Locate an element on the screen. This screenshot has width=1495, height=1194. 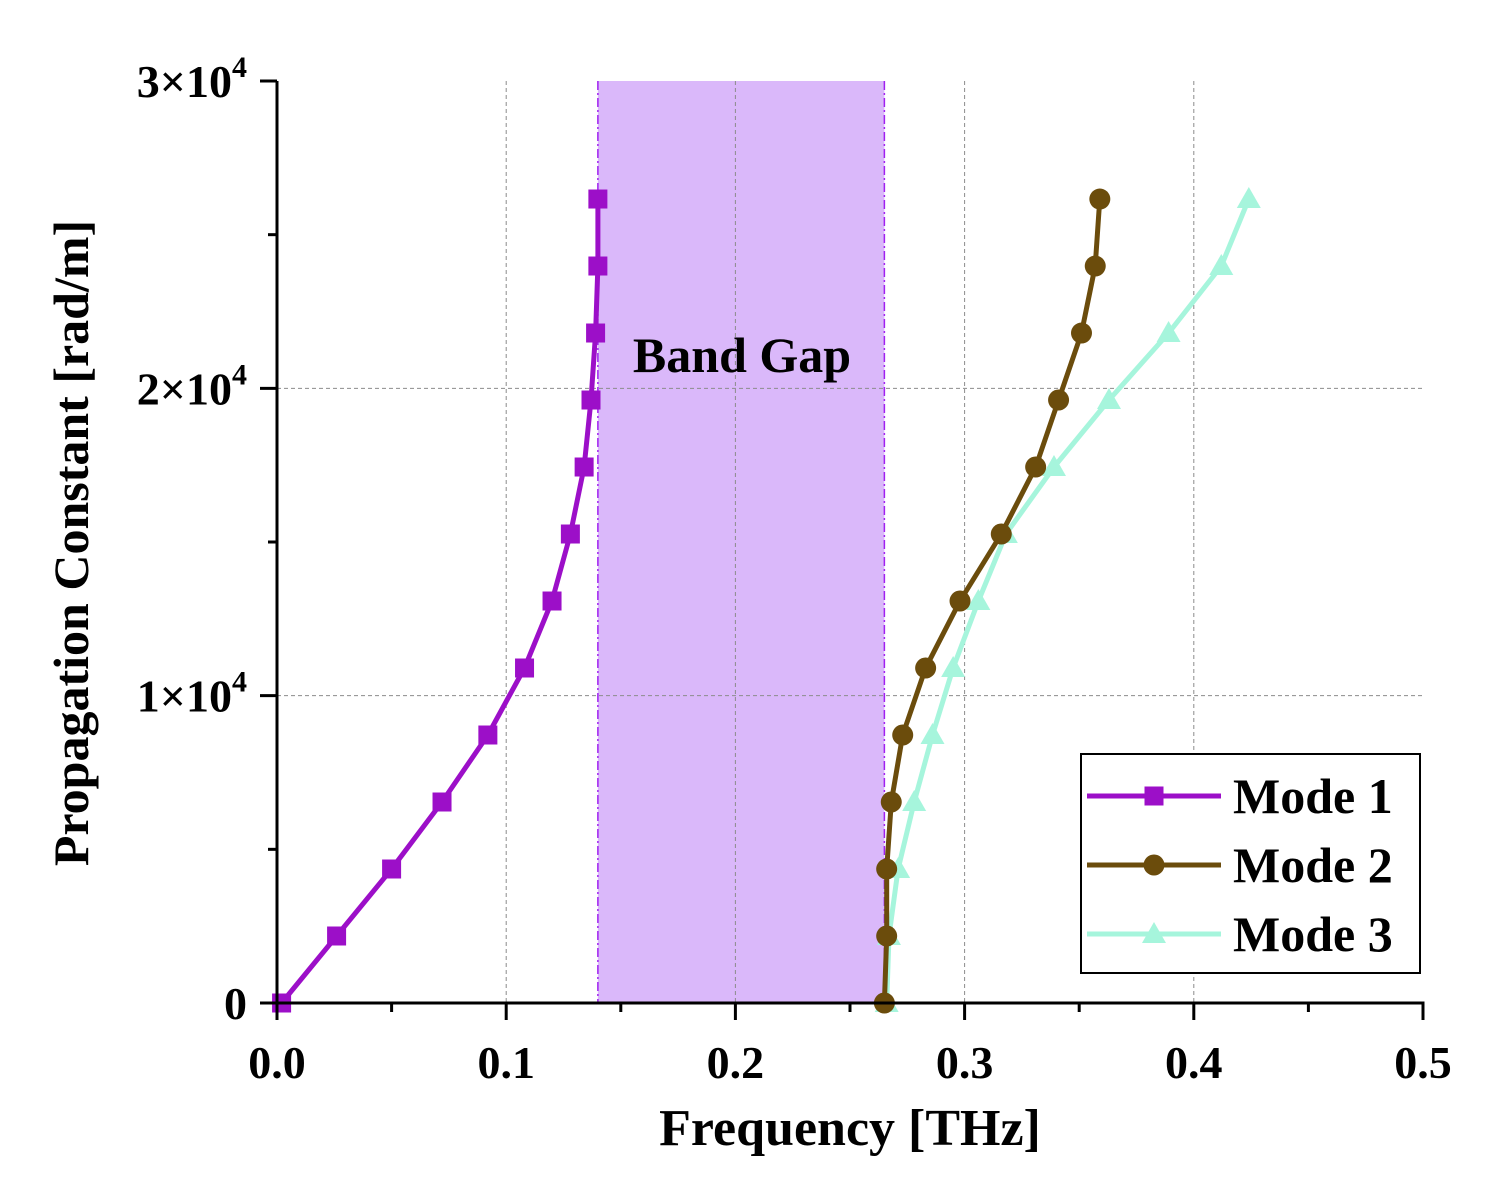
x-tick-label: 0.4 is located at coordinates (1194, 1062).